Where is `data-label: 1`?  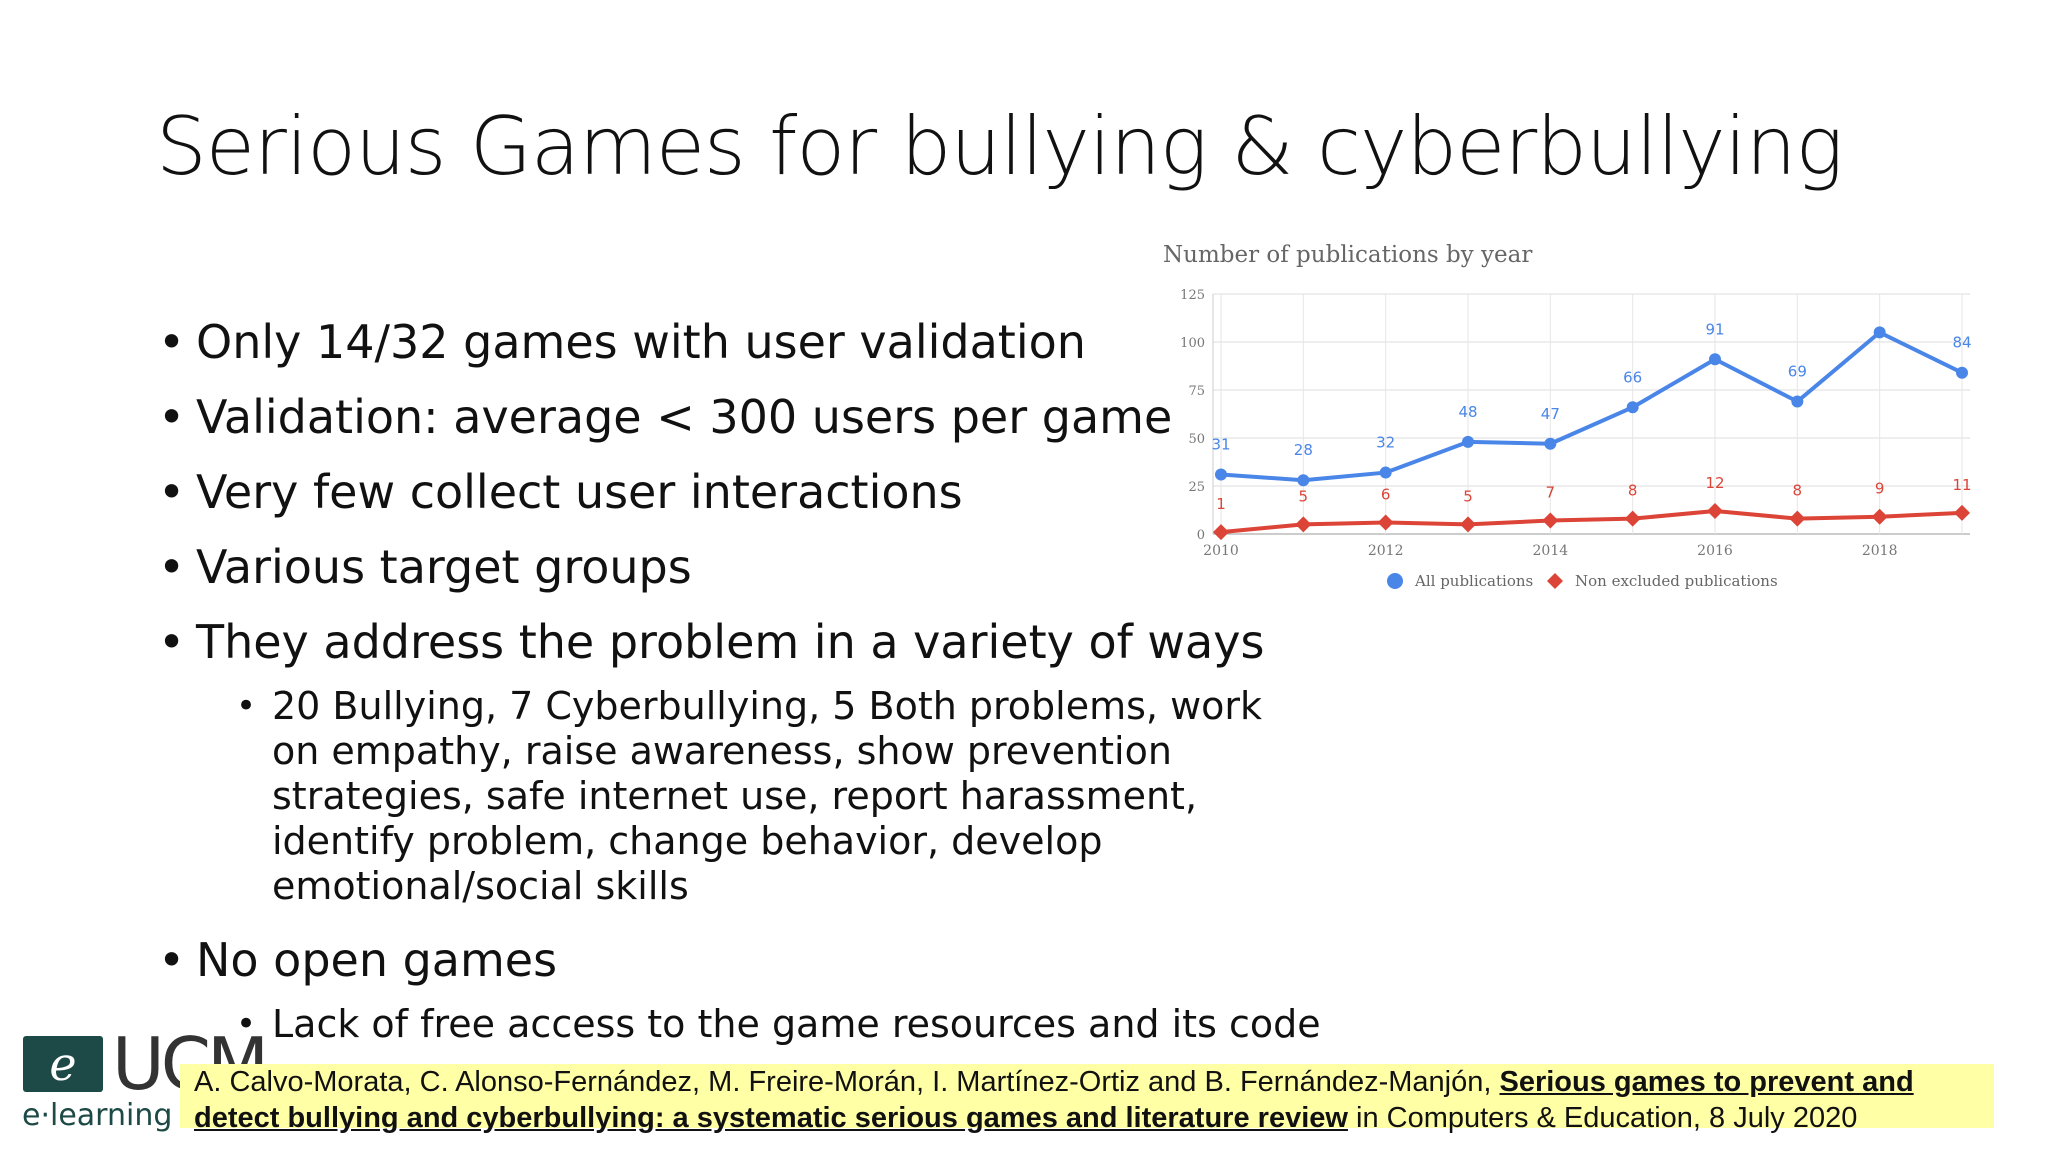
data-label: 1 is located at coordinates (1221, 504).